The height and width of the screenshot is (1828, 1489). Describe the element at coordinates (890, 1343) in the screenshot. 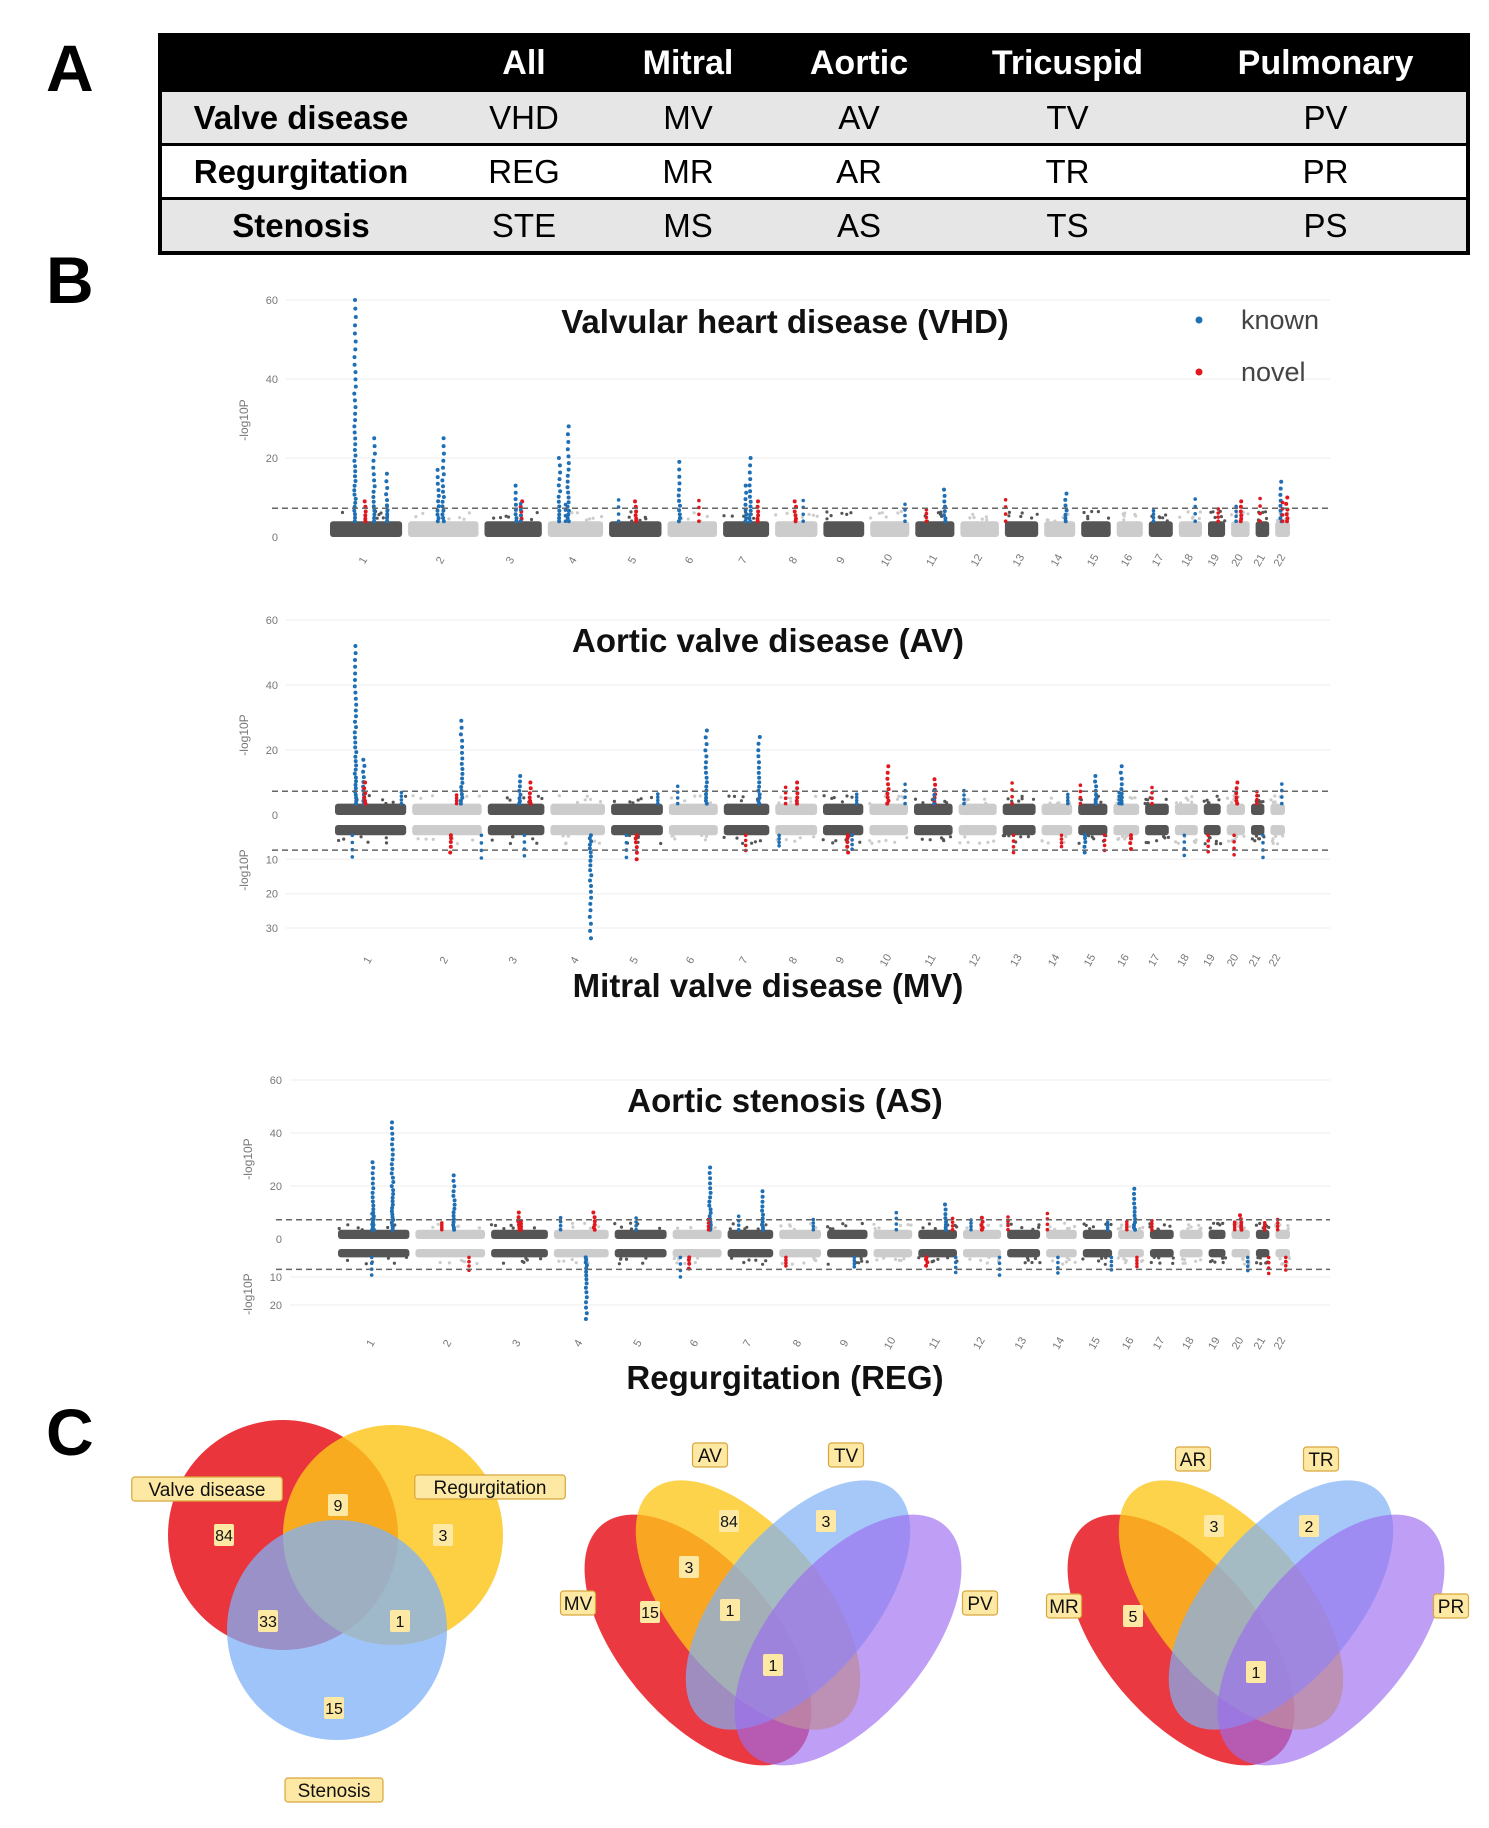

I see `chromosome-tick-label: 10` at that location.